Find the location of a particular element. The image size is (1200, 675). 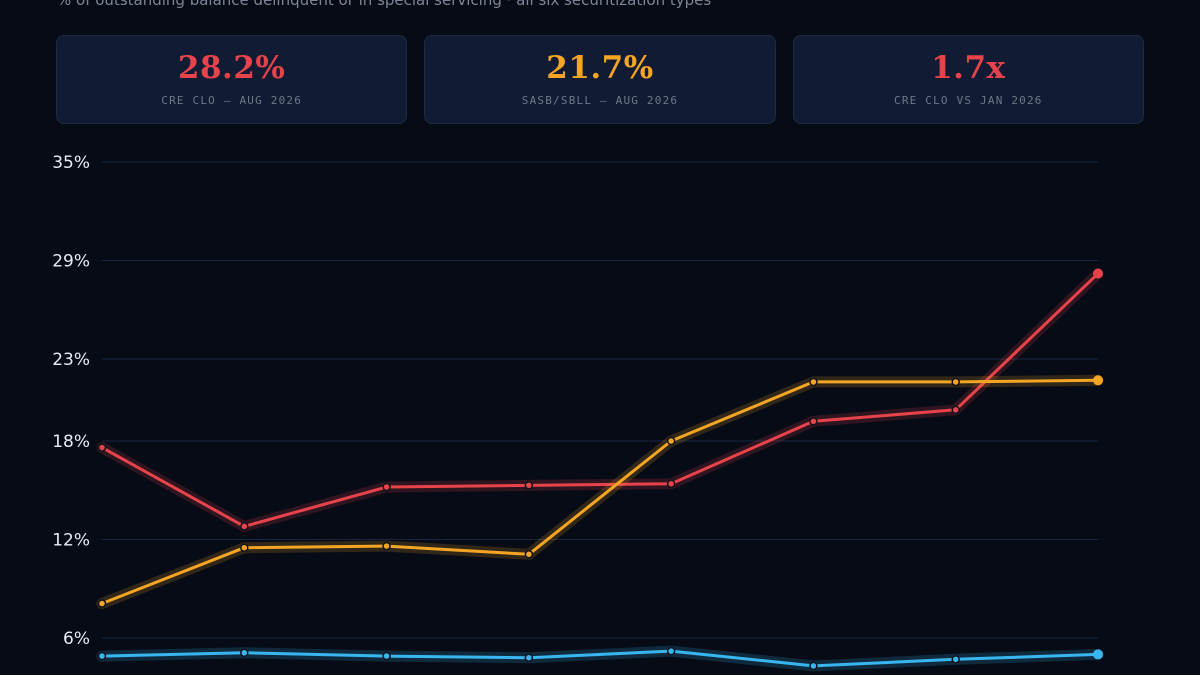

y-tick-label: 18% is located at coordinates (71, 442).